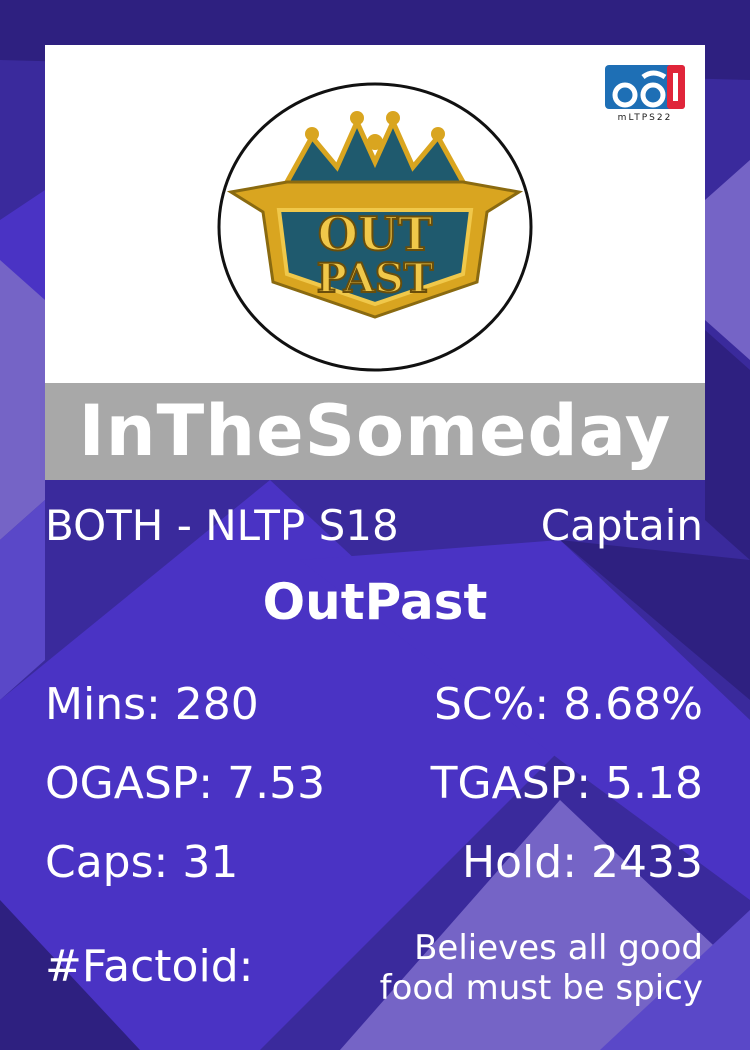 Image resolution: width=750 pixels, height=1050 pixels. Describe the element at coordinates (149, 966) in the screenshot. I see `factoid-label: #Factoid:` at that location.